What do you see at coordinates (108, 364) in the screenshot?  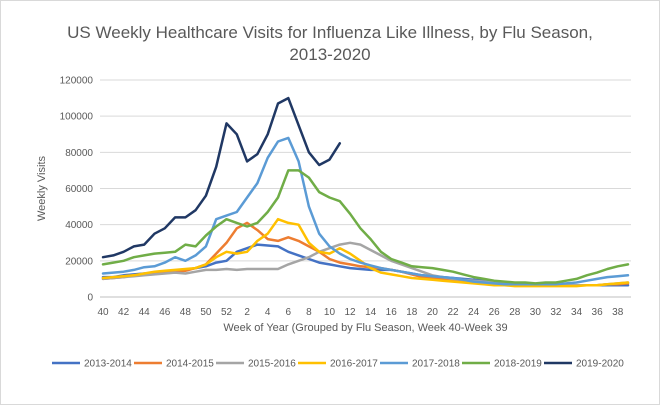 I see `legend-label: 2013-2014` at bounding box center [108, 364].